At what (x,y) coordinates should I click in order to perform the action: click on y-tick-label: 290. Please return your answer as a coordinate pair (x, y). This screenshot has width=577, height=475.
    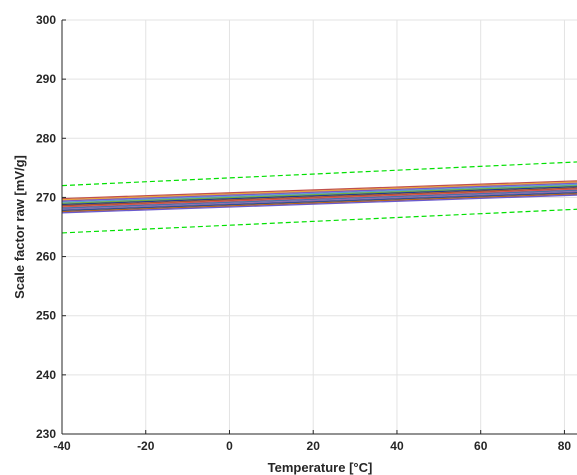
    Looking at the image, I should click on (46, 79).